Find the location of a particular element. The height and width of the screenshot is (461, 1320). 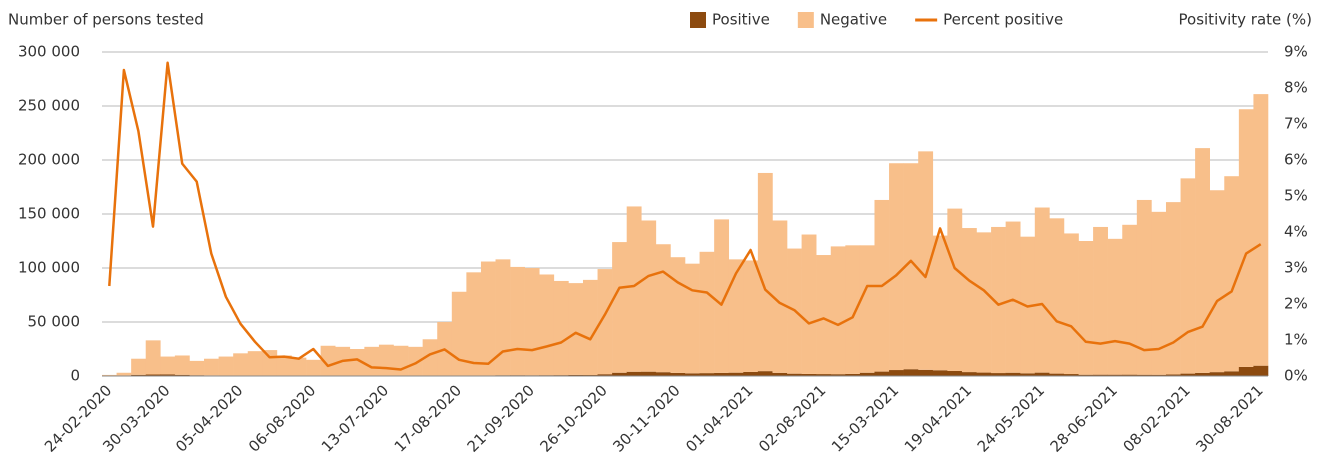

y2-axis-title: Positivity rate (%) is located at coordinates (1245, 20).